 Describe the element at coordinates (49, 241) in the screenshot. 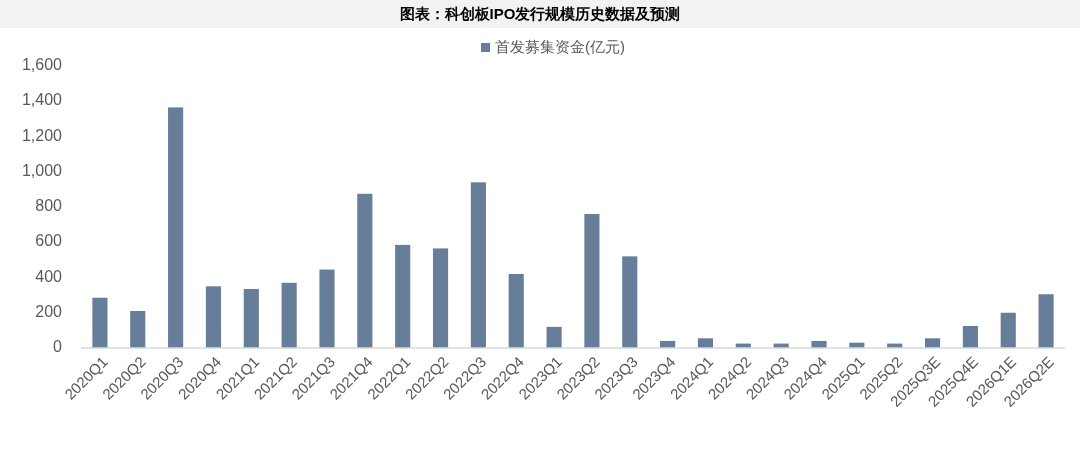

I see `y-tick-label: 600` at that location.